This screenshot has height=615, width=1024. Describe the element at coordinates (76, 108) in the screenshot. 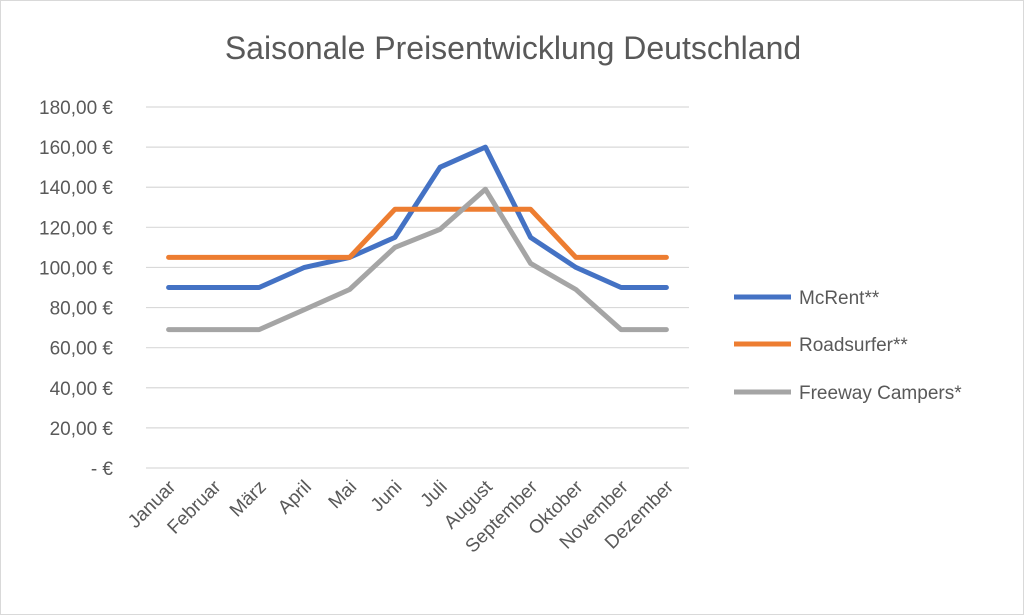

I see `y-tick-label: 180,00 €` at that location.